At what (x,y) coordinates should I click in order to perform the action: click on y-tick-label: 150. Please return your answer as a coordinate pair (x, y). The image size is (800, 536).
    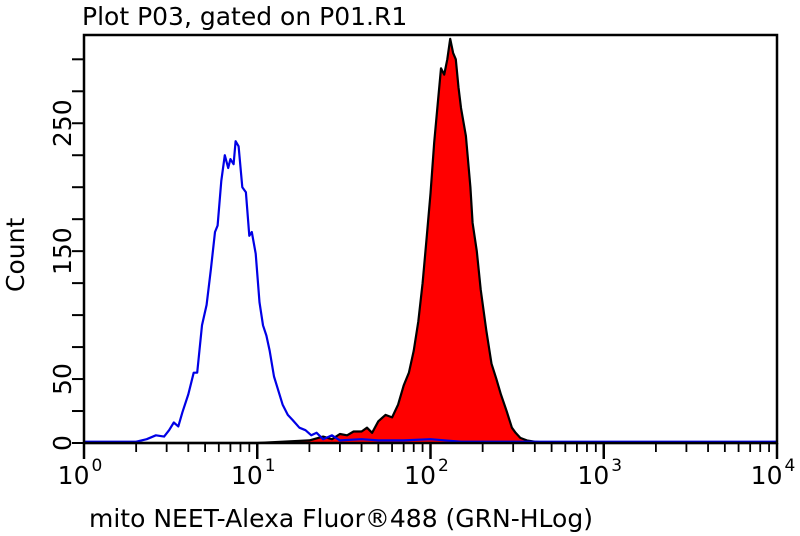
    Looking at the image, I should click on (62, 251).